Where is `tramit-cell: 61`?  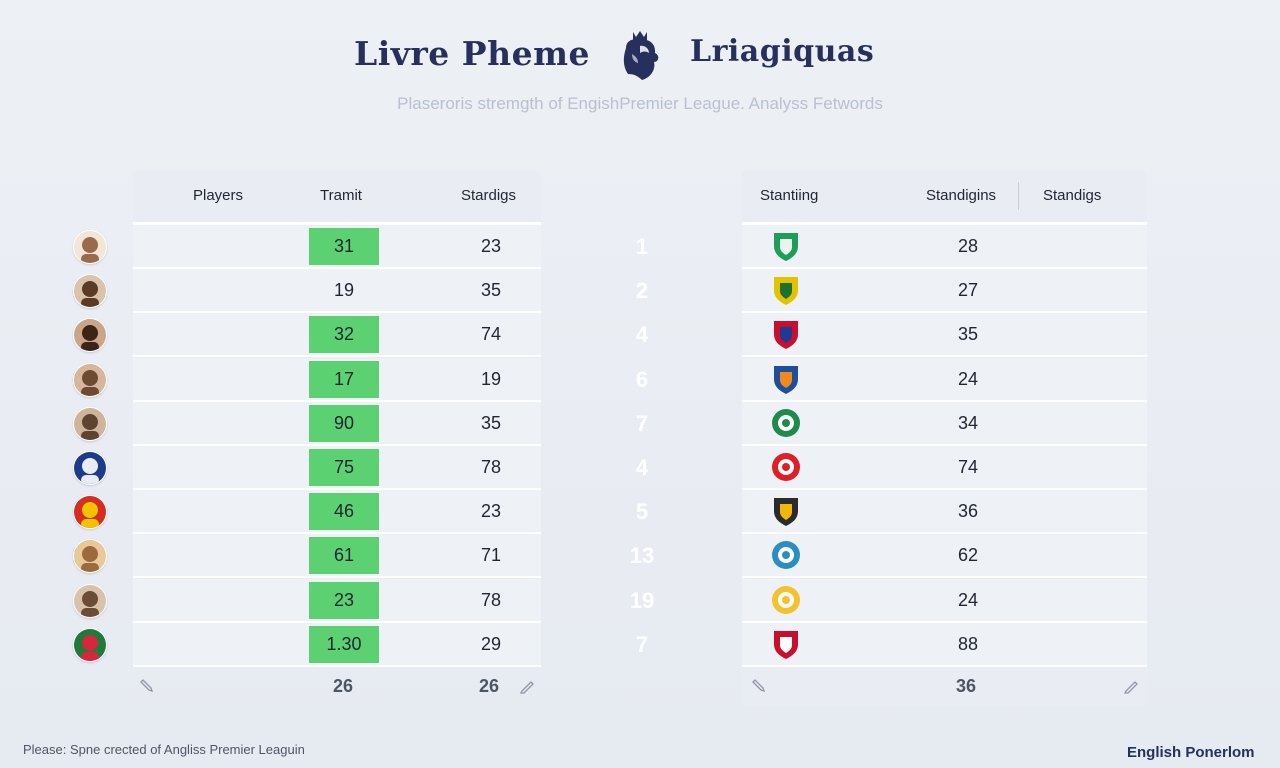
tramit-cell: 61 is located at coordinates (344, 556).